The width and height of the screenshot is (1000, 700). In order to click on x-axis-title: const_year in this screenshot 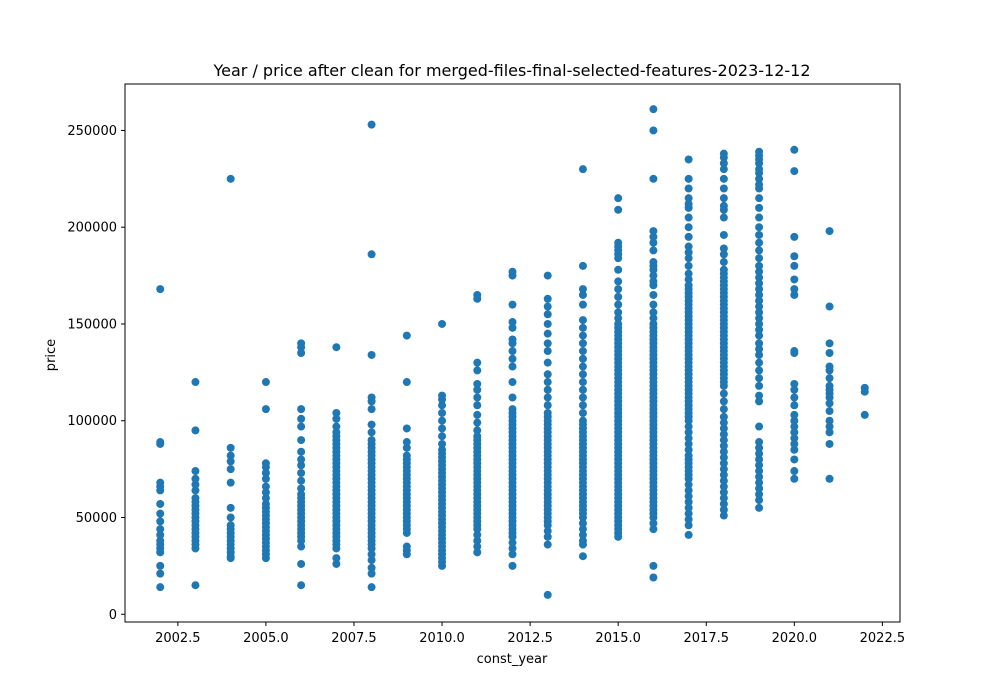, I will do `click(512, 659)`.